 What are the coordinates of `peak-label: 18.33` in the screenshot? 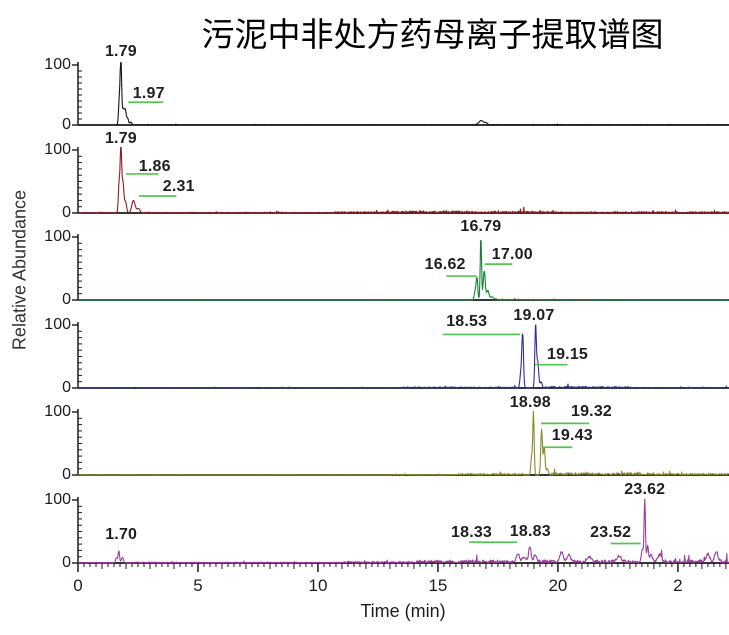 It's located at (471, 532).